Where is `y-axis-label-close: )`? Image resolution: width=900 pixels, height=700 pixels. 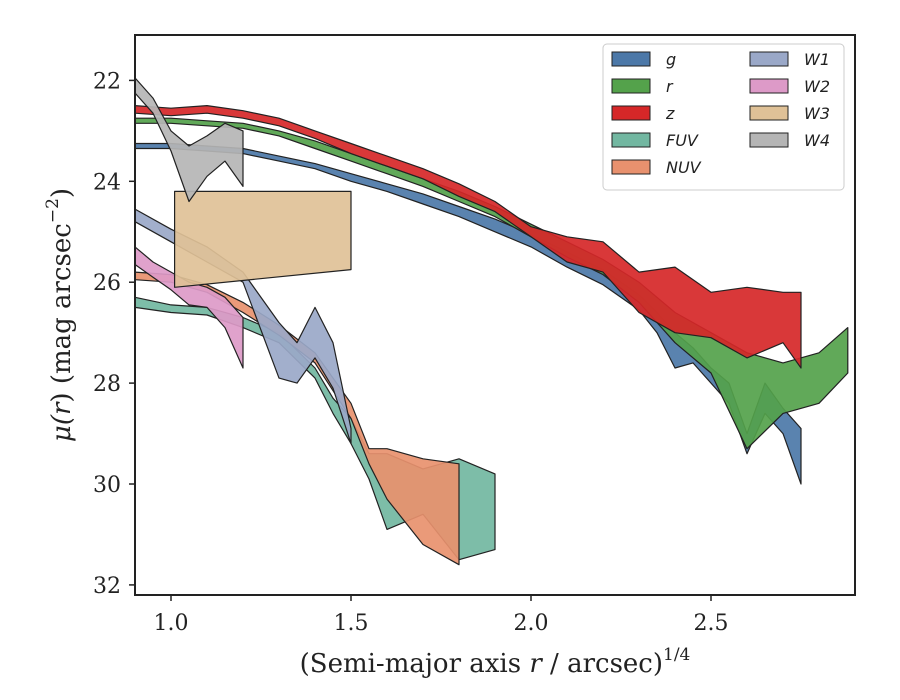 y-axis-label-close: ) is located at coordinates (62, 397).